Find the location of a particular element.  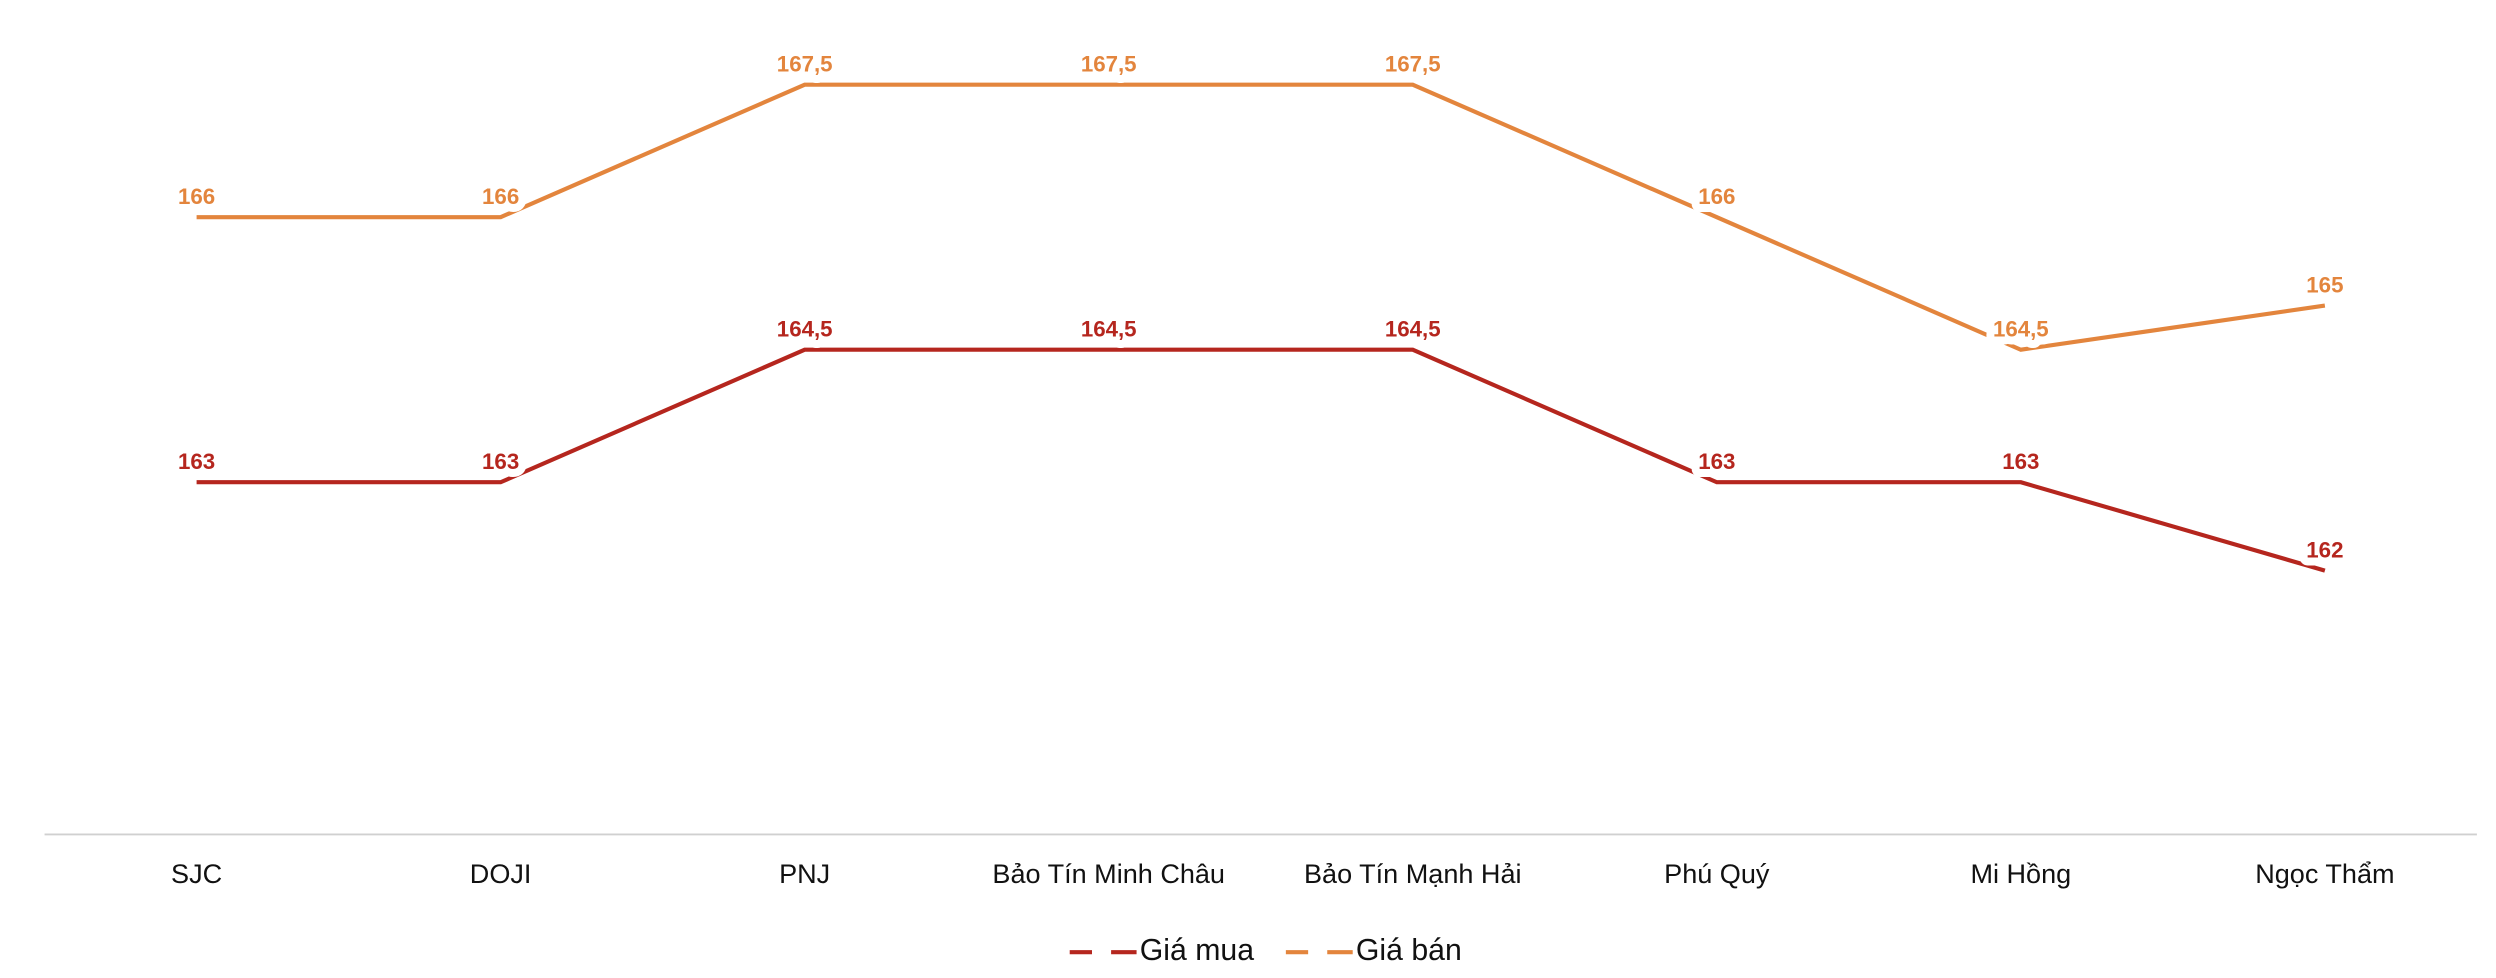

x-tick-label: Mi Hồng is located at coordinates (2020, 874).